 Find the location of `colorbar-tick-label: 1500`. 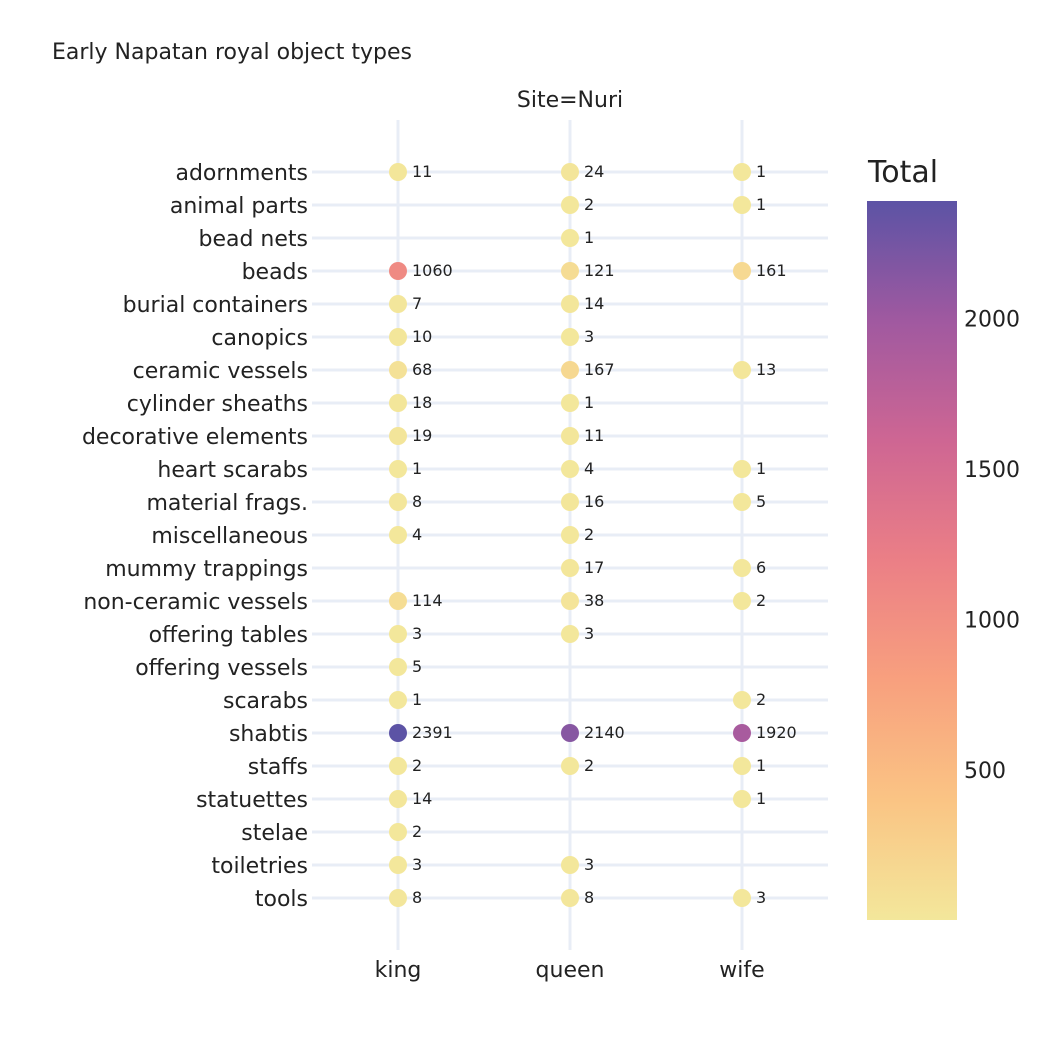

colorbar-tick-label: 1500 is located at coordinates (992, 470).